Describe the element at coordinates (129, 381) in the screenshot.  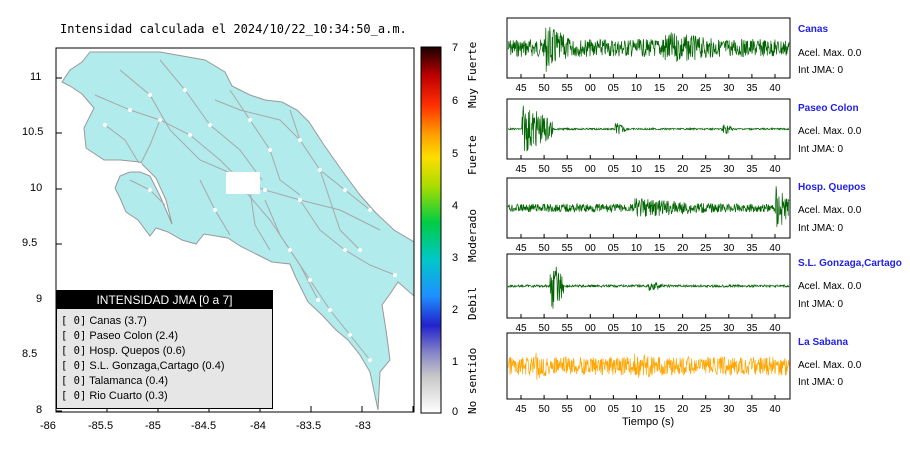
I see `legend-label: Talamanca (0.4)` at that location.